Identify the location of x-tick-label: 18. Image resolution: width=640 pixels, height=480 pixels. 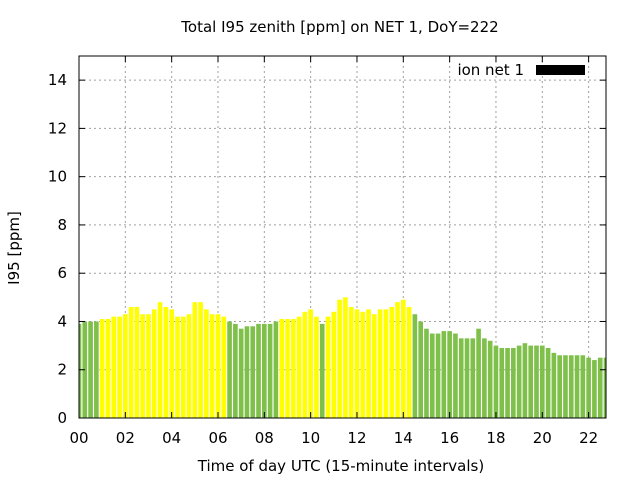
(495, 438).